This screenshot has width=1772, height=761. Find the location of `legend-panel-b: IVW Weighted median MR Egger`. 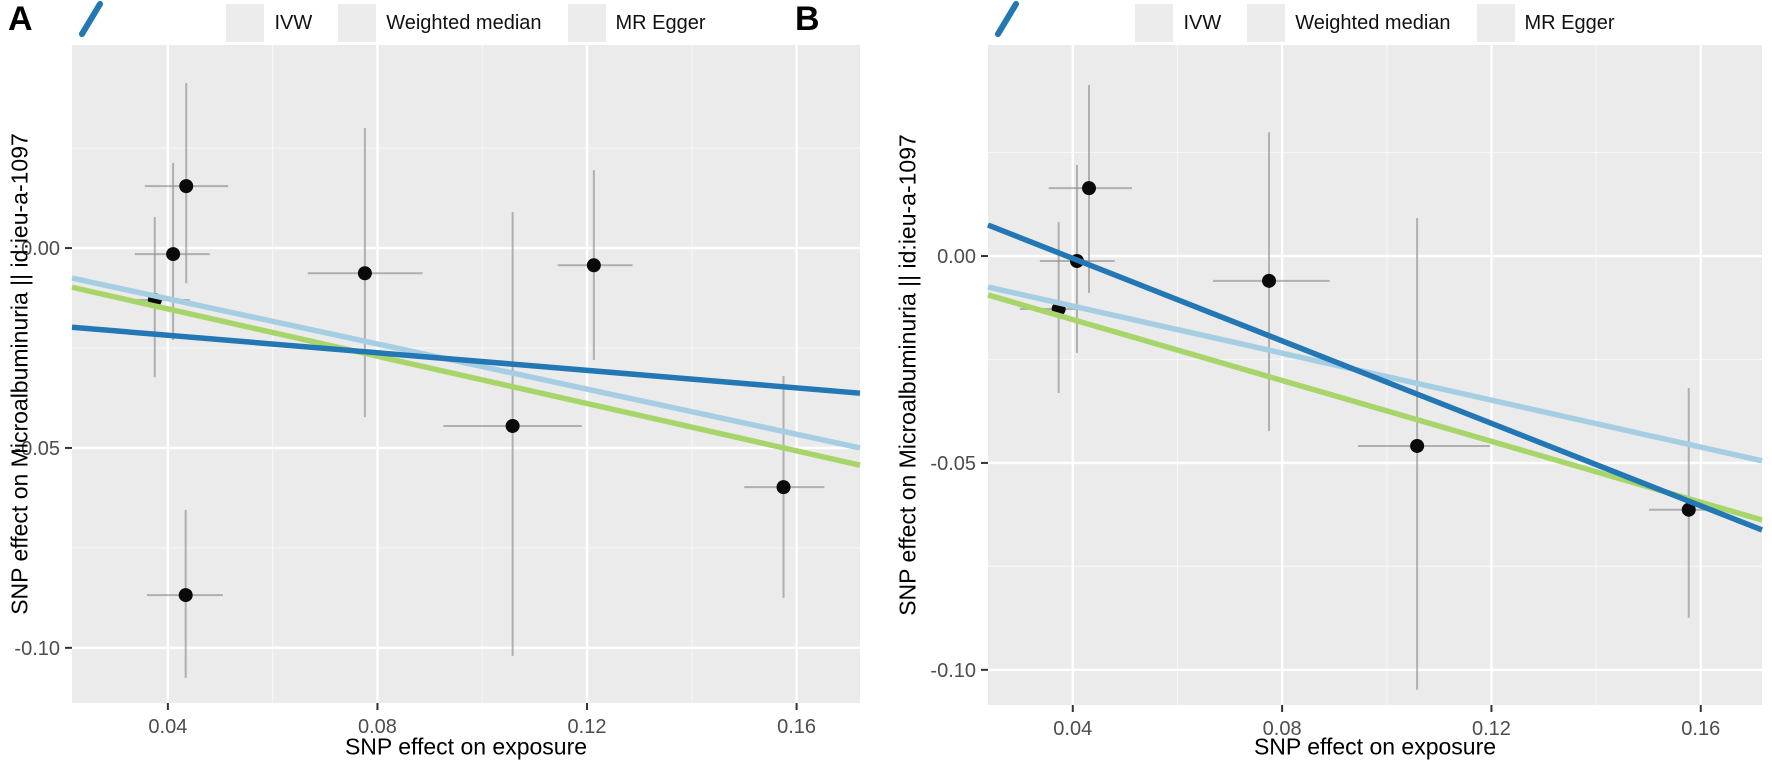

legend-panel-b: IVW Weighted median MR Egger is located at coordinates (1375, 23).